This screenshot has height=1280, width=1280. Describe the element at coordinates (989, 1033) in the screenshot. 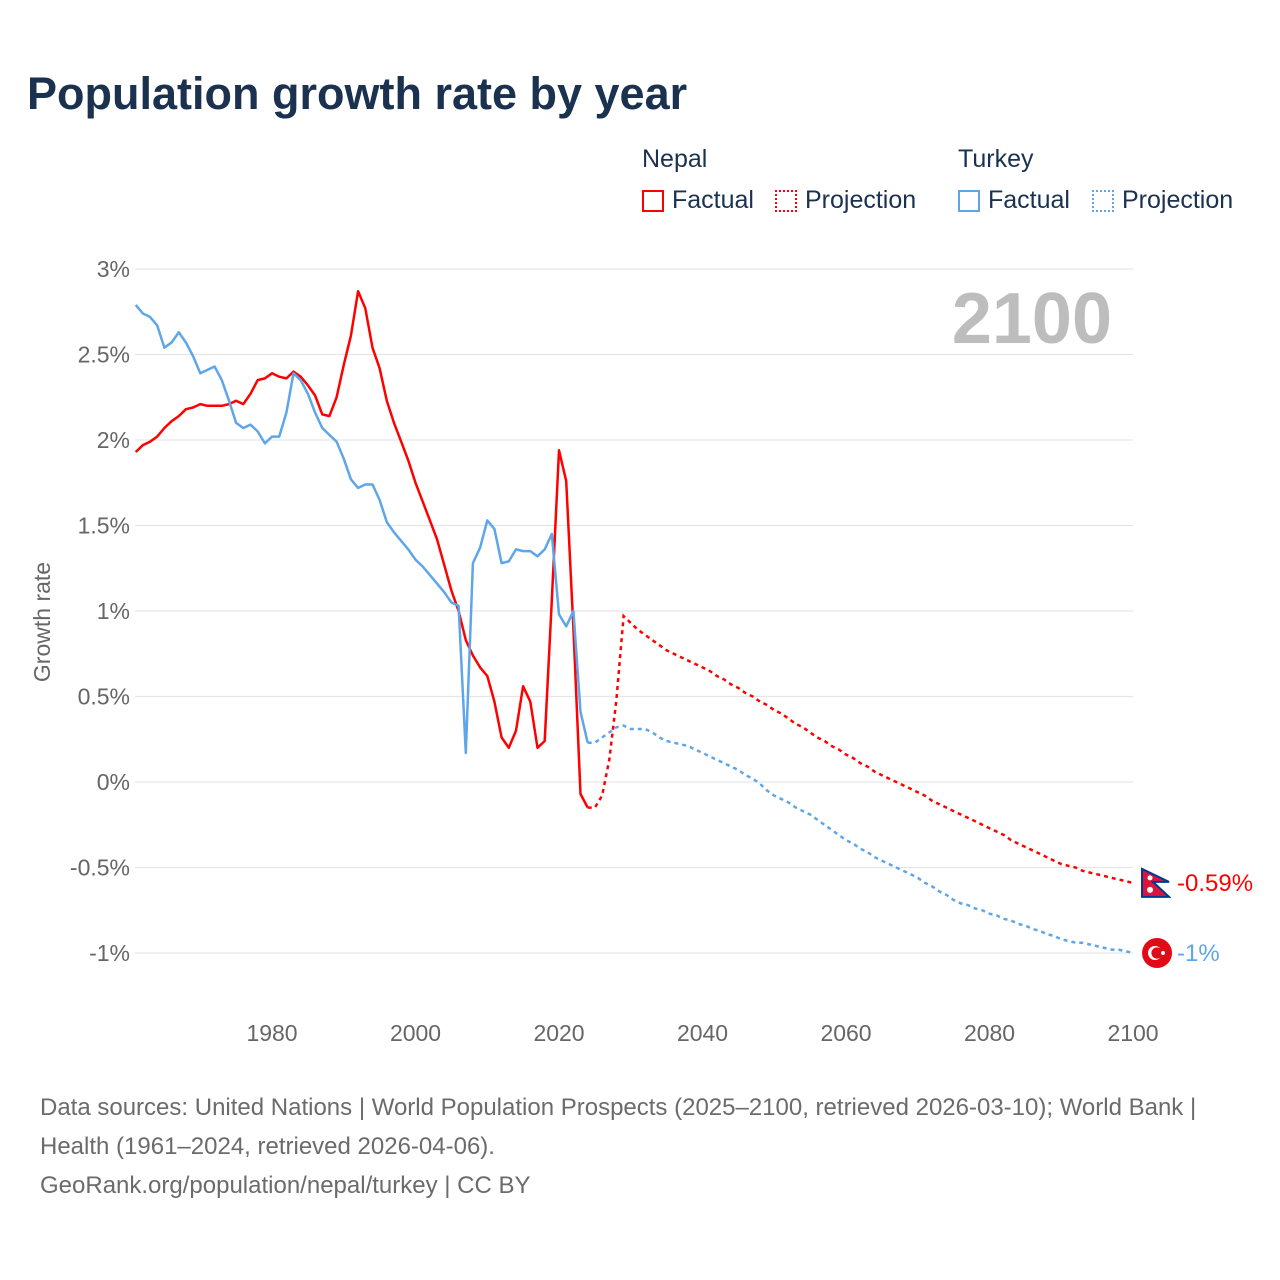

I see `x-tick-label: 2080` at that location.